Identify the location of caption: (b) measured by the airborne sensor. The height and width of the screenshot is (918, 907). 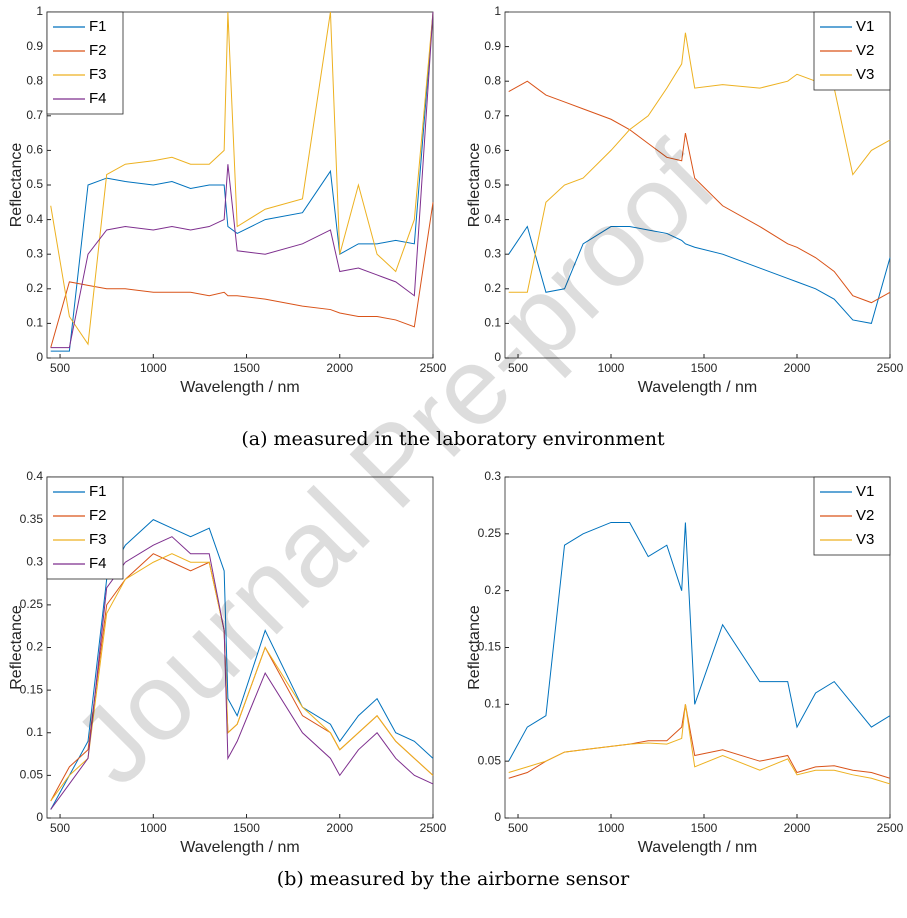
(453, 879).